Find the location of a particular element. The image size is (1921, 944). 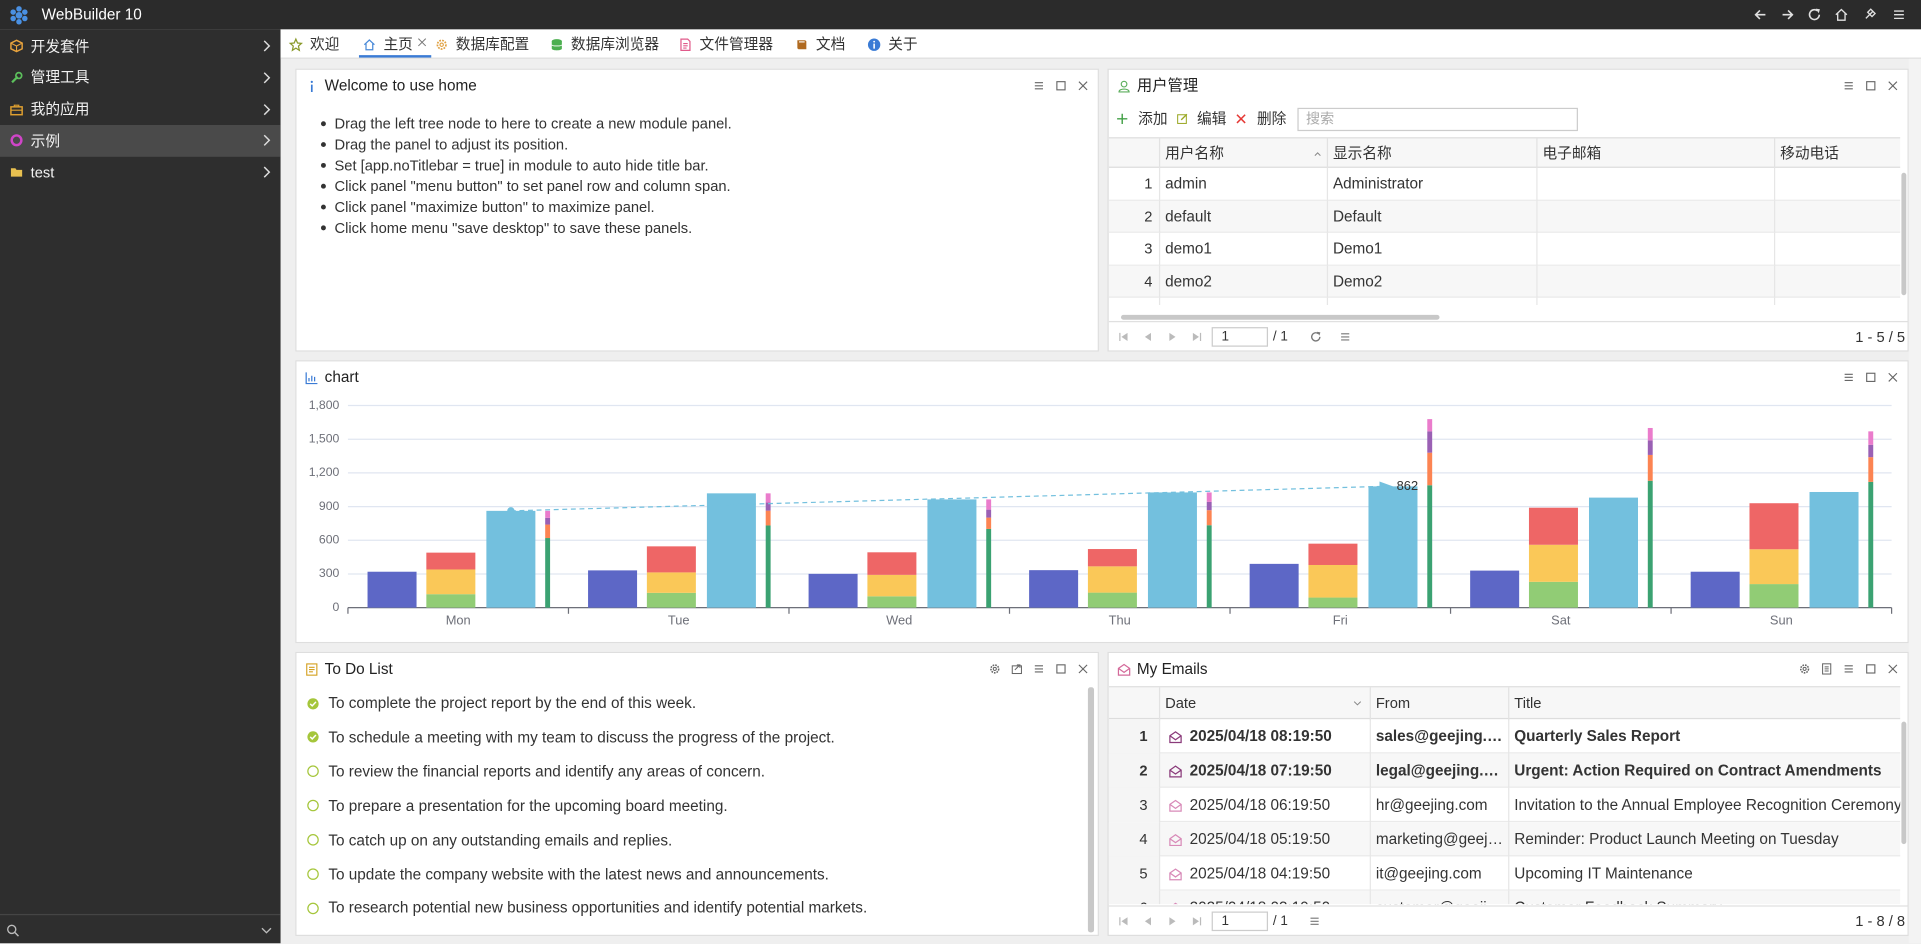

sidebar-label: 我的应用 is located at coordinates (60, 109).